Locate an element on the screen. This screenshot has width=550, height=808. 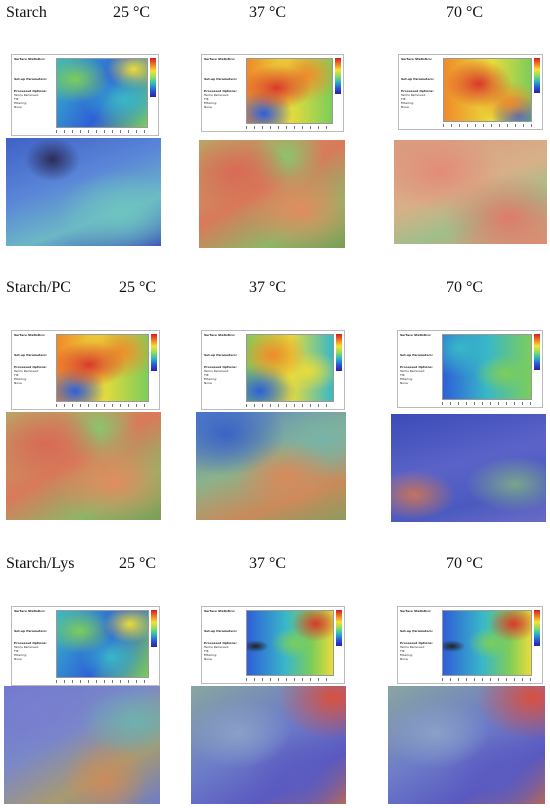
temp-label-starch-25: 25 °C is located at coordinates (132, 12).